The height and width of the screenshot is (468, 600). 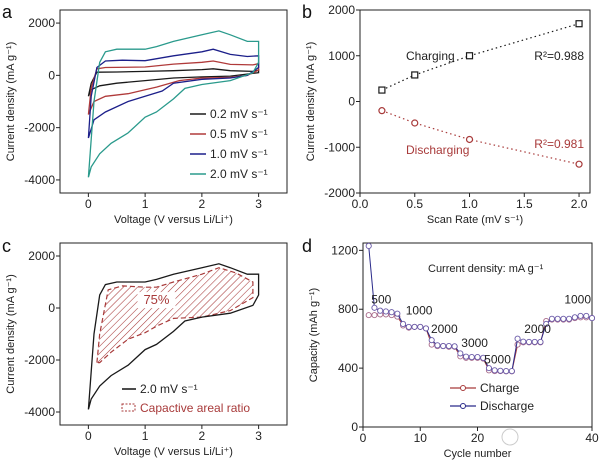 I want to click on x-axis-label: Scan Rate (mV s⁻¹), so click(x=475, y=220).